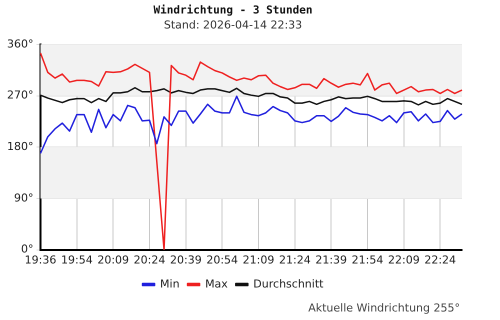 The width and height of the screenshot is (500, 320). Describe the element at coordinates (170, 283) in the screenshot. I see `legend-label: Min` at that location.